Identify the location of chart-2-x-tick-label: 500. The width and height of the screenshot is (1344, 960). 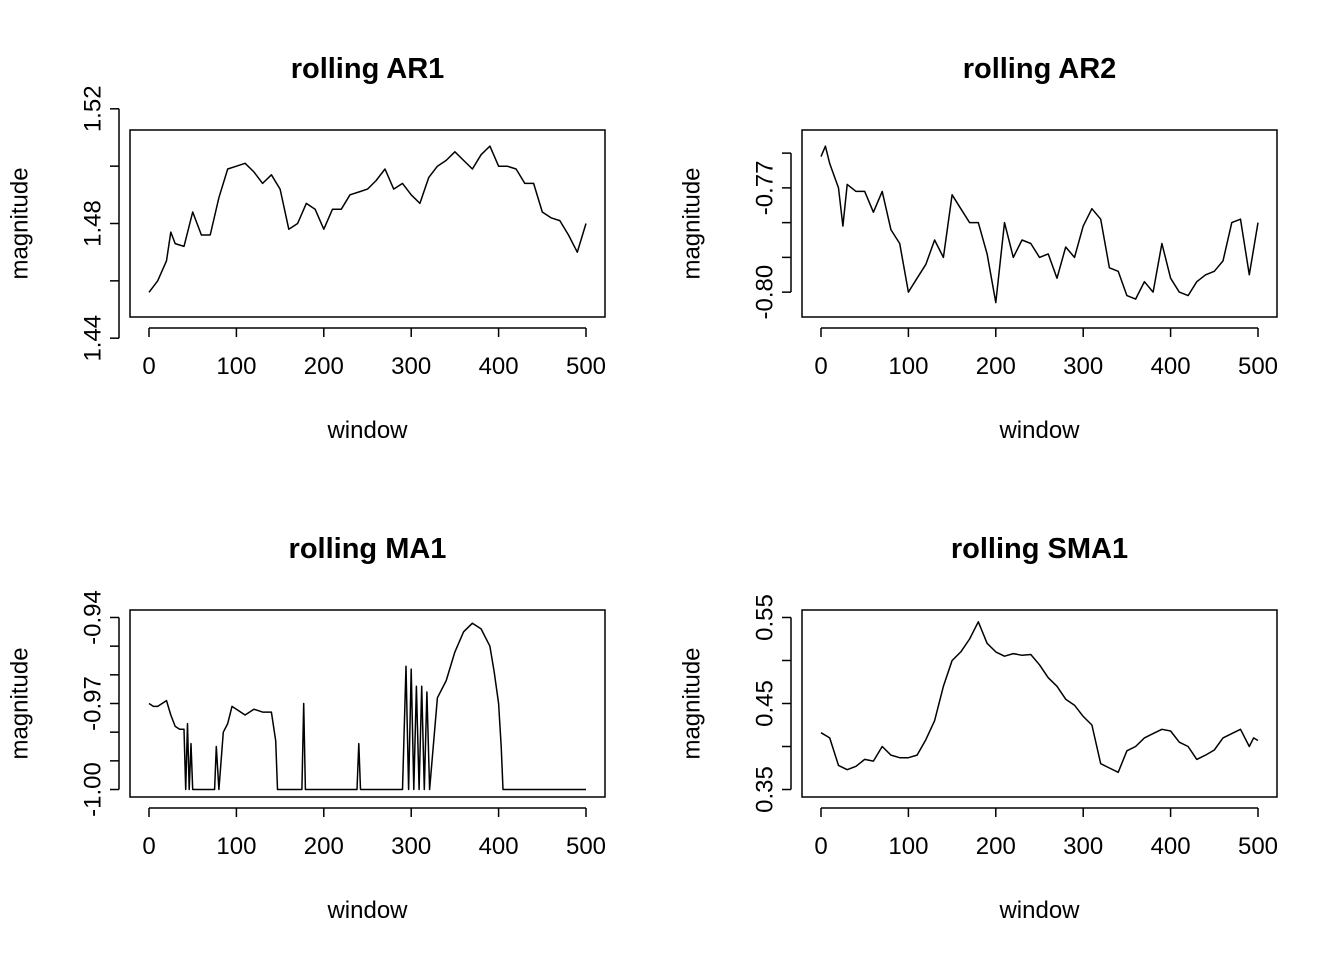
(1258, 366).